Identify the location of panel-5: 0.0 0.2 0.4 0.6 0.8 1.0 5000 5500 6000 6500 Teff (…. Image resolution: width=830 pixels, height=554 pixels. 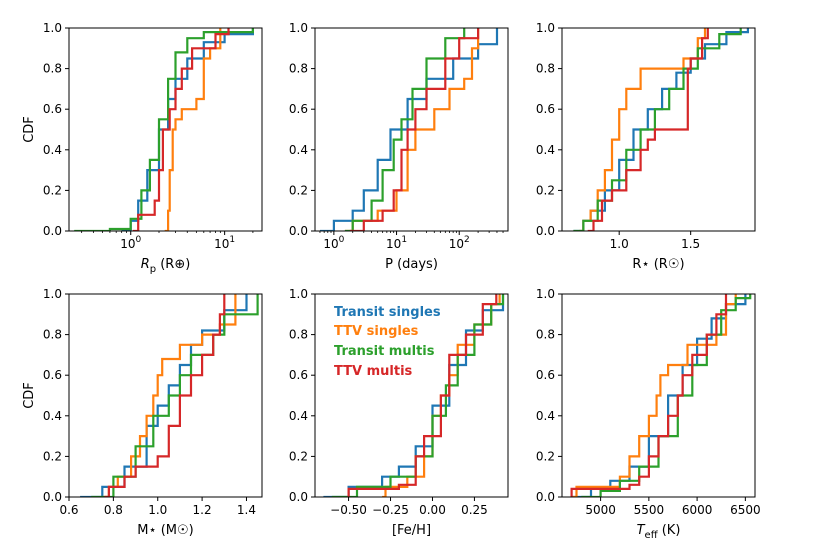
(648, 414).